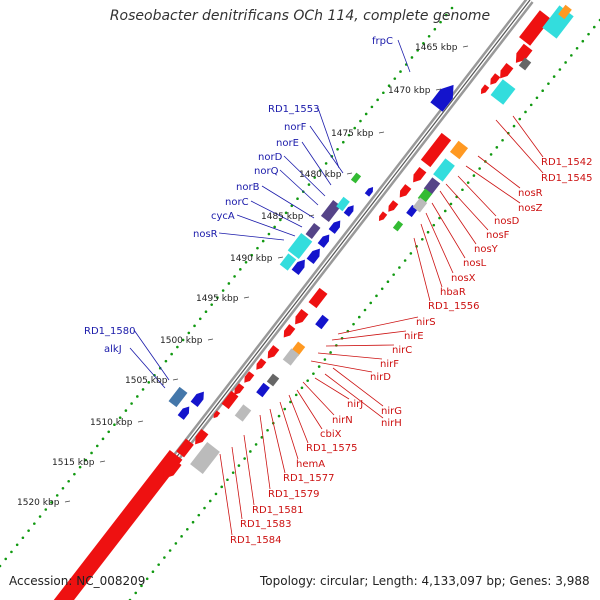 The height and width of the screenshot is (600, 600). What do you see at coordinates (295, 127) in the screenshot?
I see `forward-gene-label: norF` at bounding box center [295, 127].